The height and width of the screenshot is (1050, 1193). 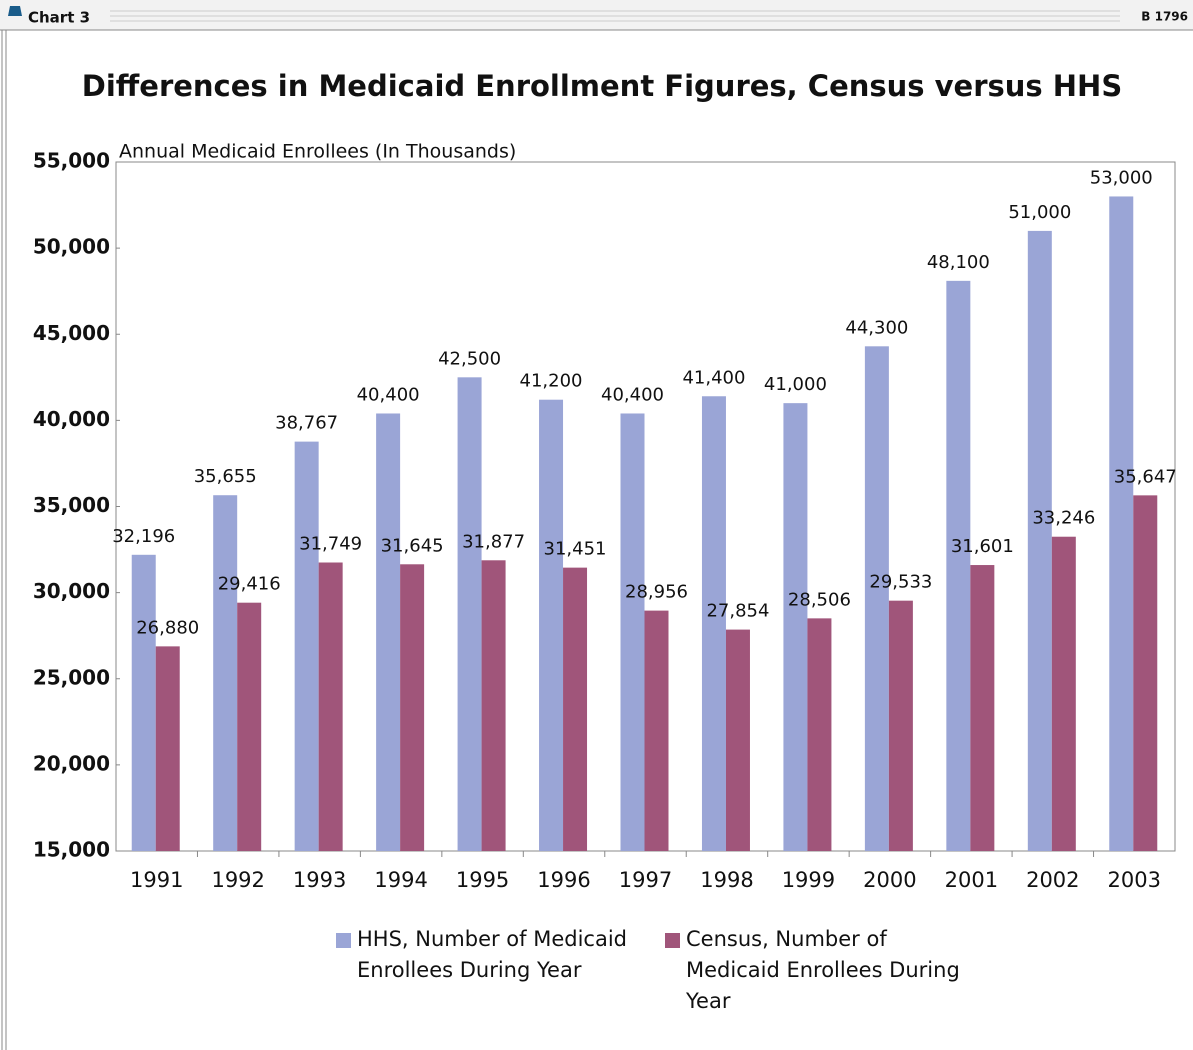 I want to click on data-label: 31,645, so click(x=412, y=545).